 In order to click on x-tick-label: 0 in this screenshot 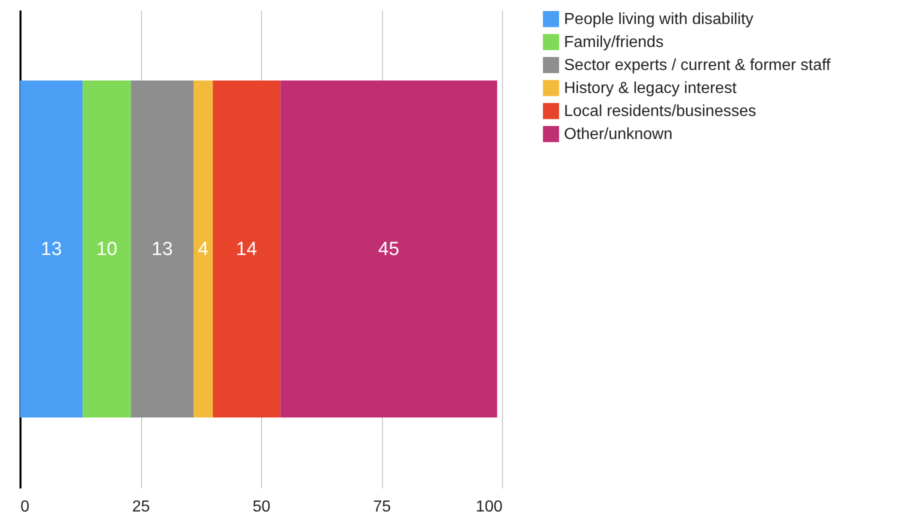, I will do `click(25, 507)`.